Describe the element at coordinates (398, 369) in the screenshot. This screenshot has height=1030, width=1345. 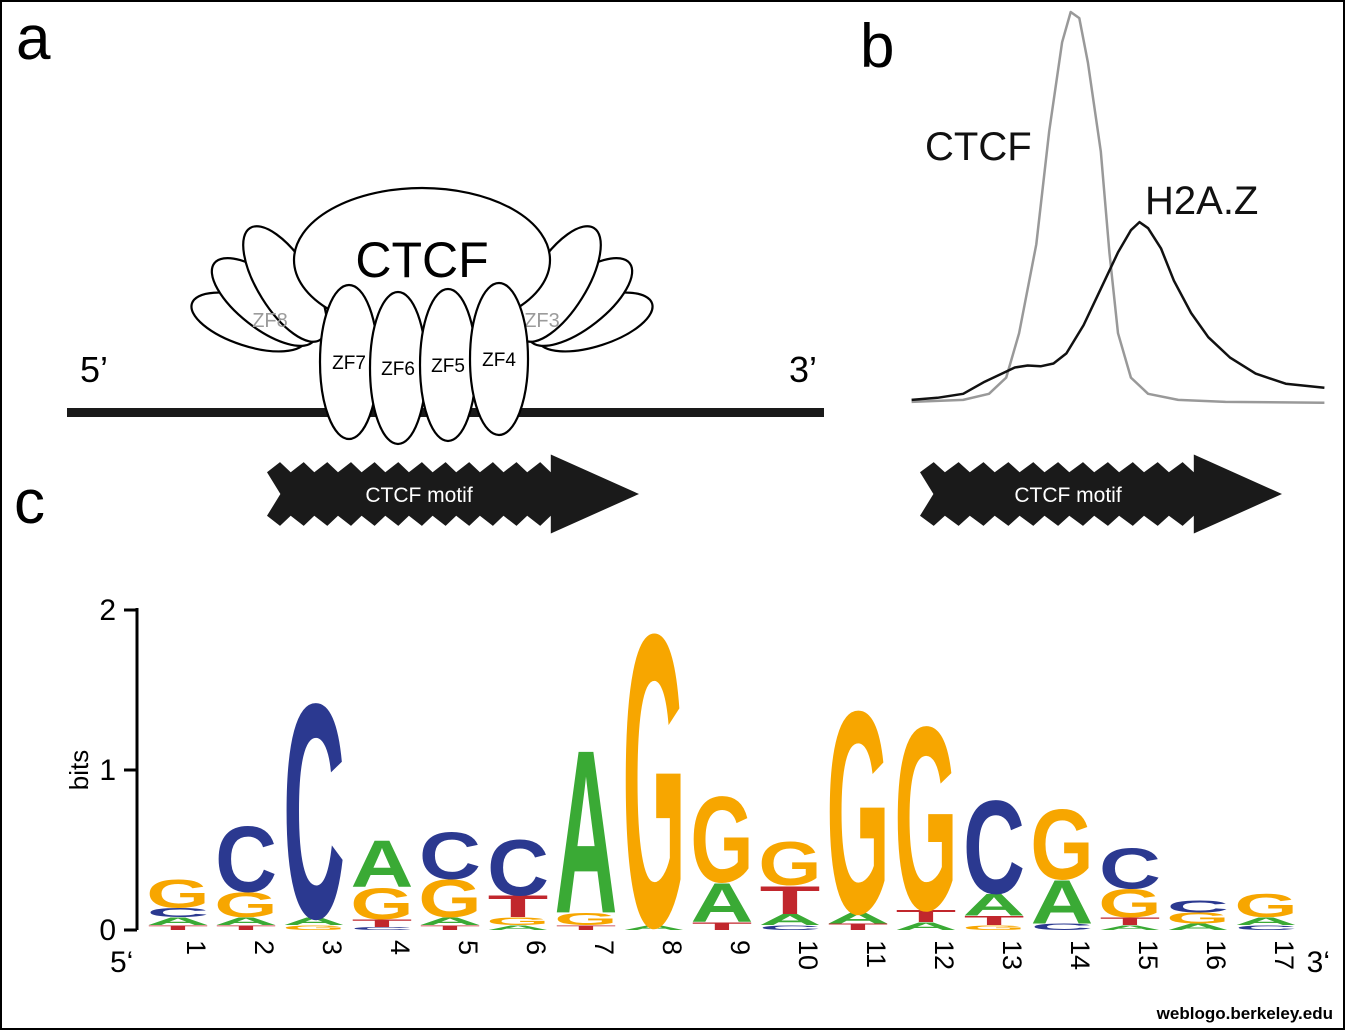
I see `zf6-label: ZF6` at that location.